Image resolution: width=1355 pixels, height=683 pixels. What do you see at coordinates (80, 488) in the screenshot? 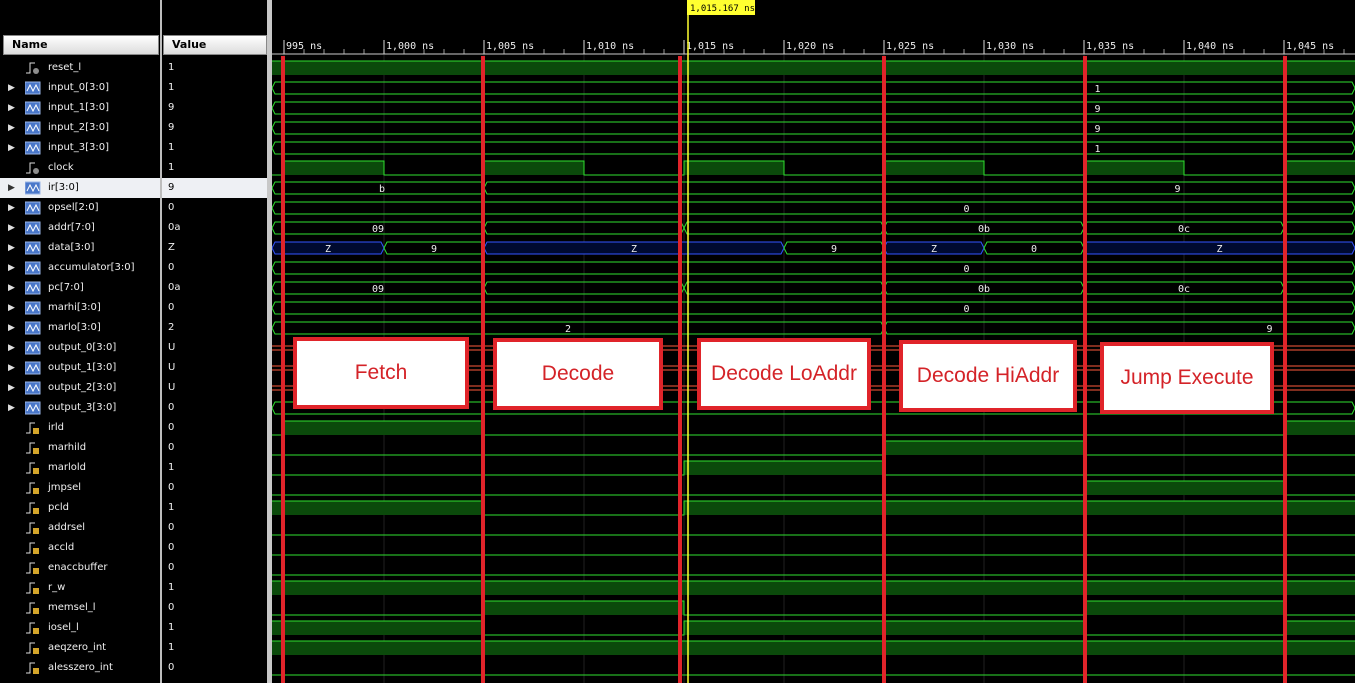
I see `signal-row: jmpsel` at bounding box center [80, 488].